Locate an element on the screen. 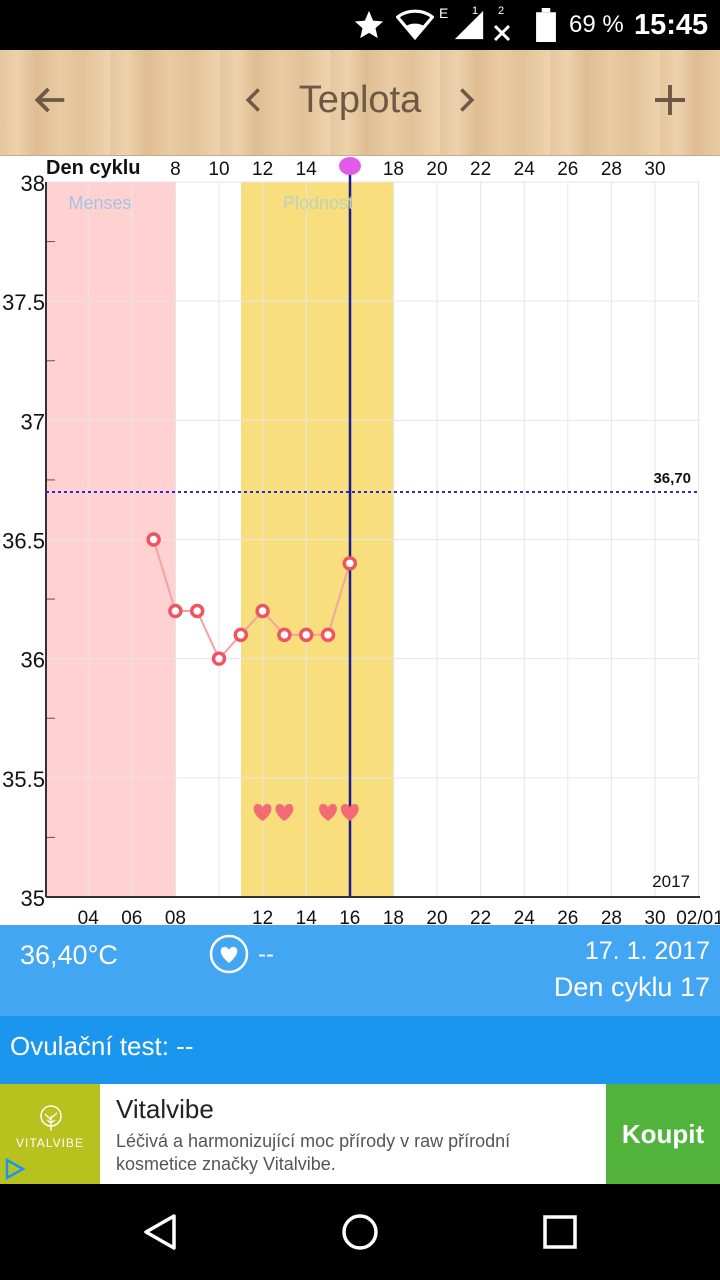  top-tick-label: 26 is located at coordinates (567, 169).